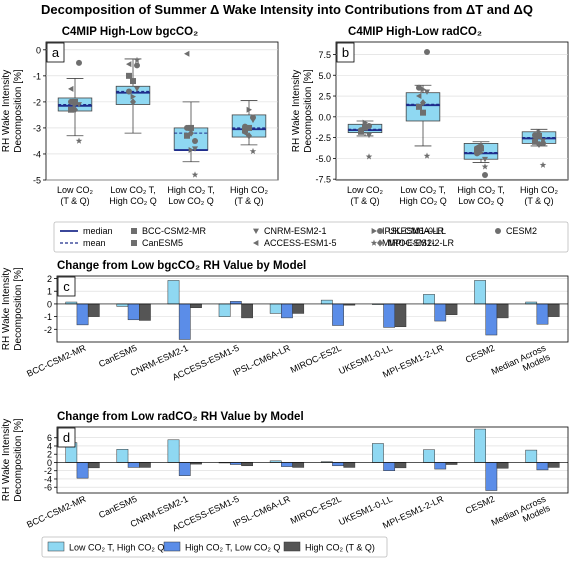 This screenshot has height=562, width=575. I want to click on y-tick-label: -2.5, so click(323, 138).